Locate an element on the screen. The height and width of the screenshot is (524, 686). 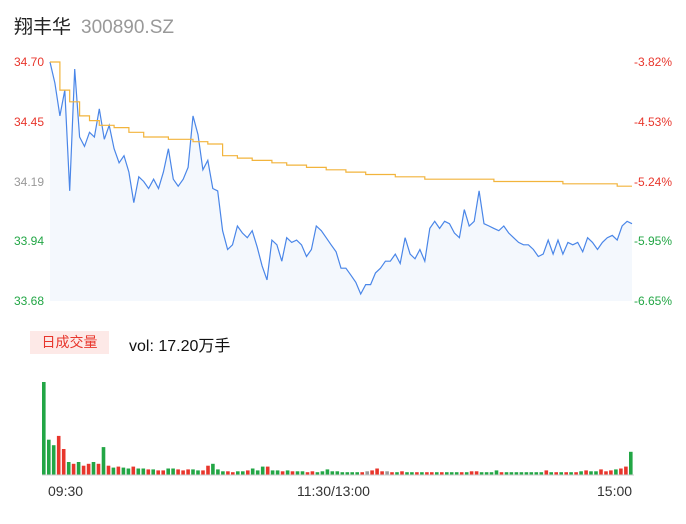
y-tick-left: 34.45 is located at coordinates (29, 121).